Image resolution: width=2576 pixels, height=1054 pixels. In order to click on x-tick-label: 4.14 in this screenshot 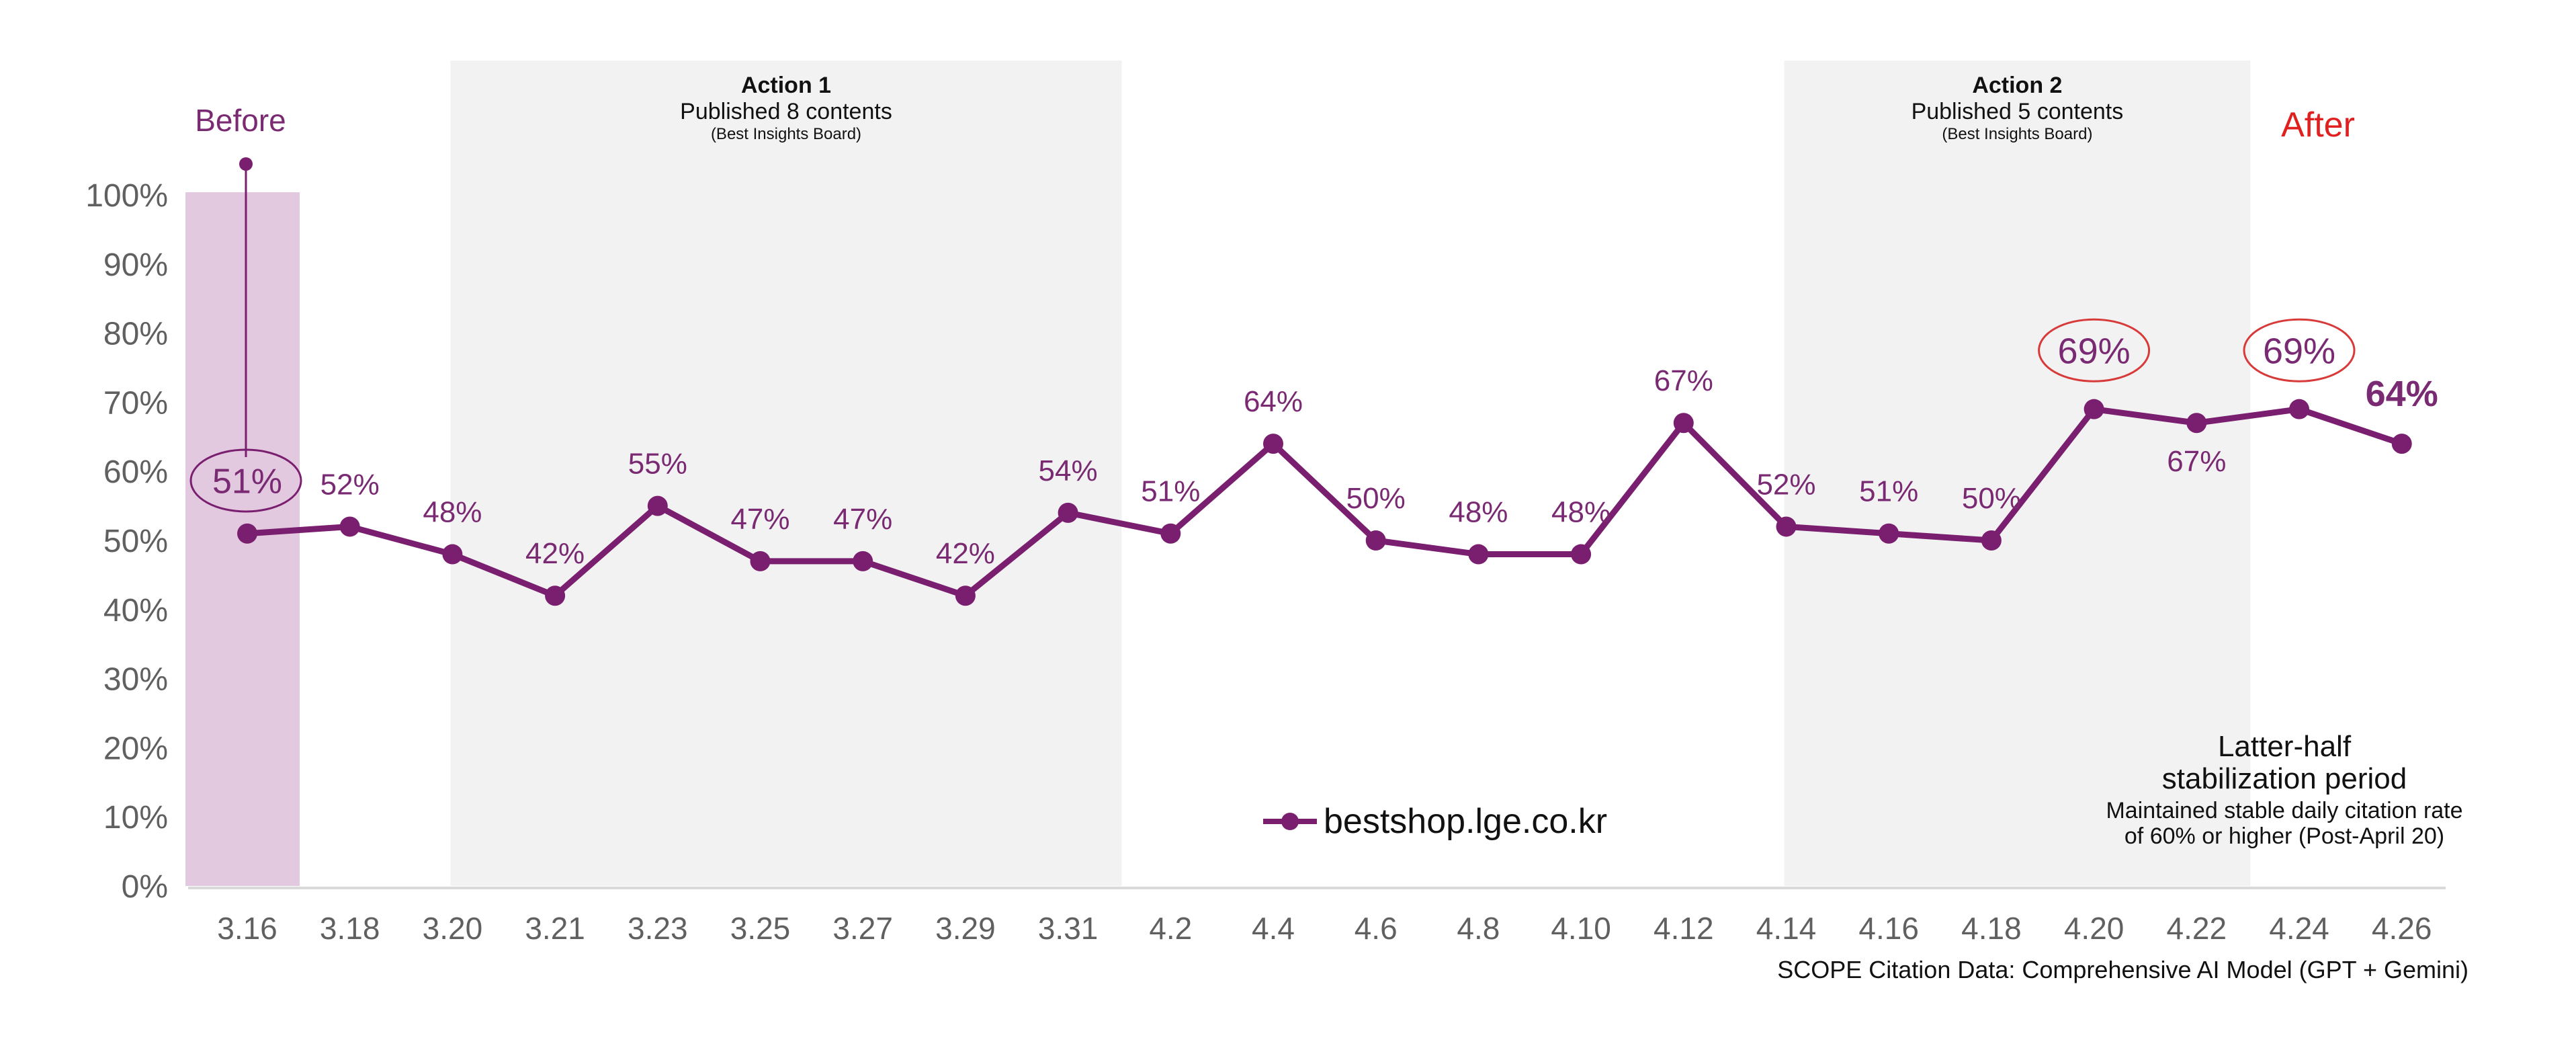, I will do `click(1786, 928)`.